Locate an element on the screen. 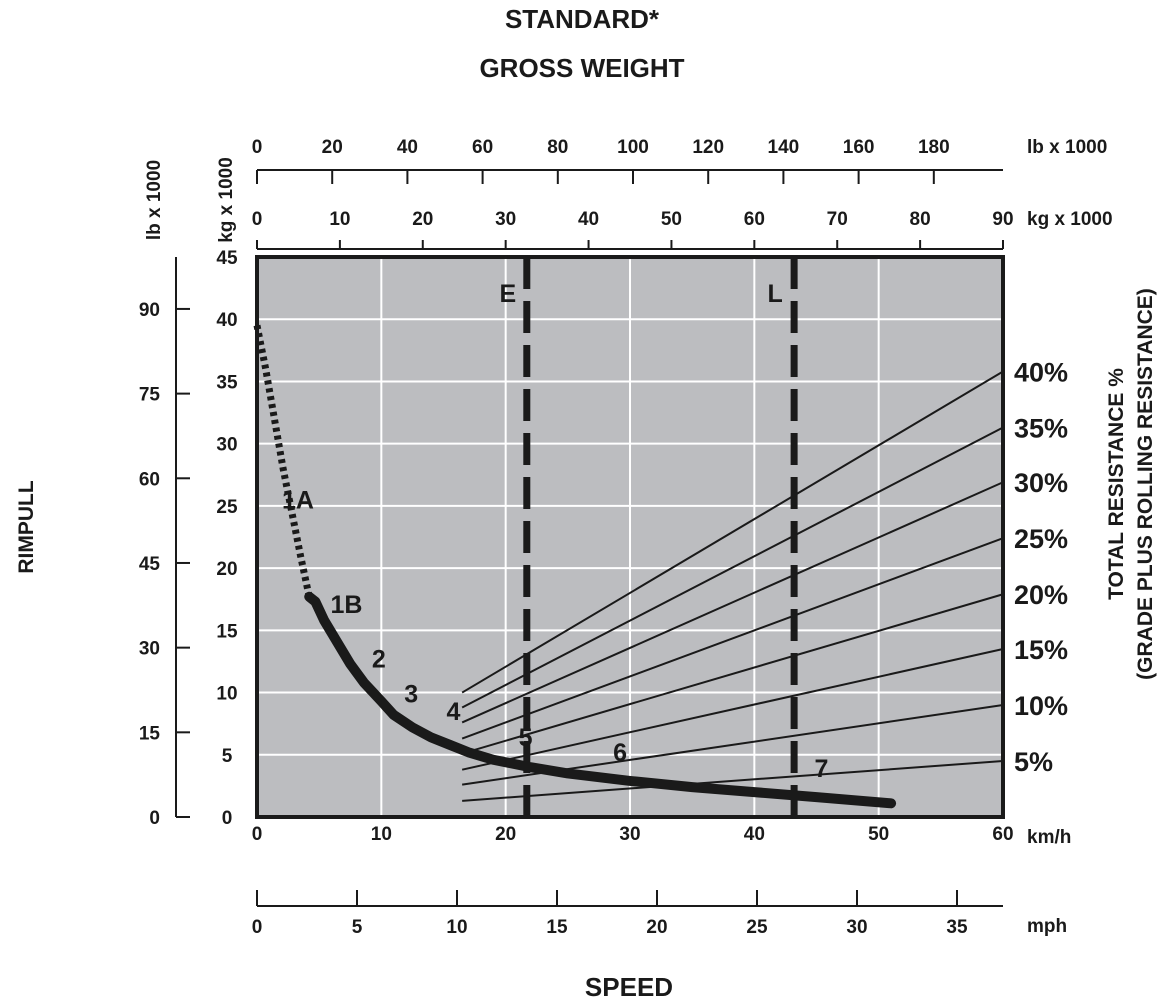 This screenshot has height=1003, width=1176. y2-tick-label: 15 is located at coordinates (150, 733).